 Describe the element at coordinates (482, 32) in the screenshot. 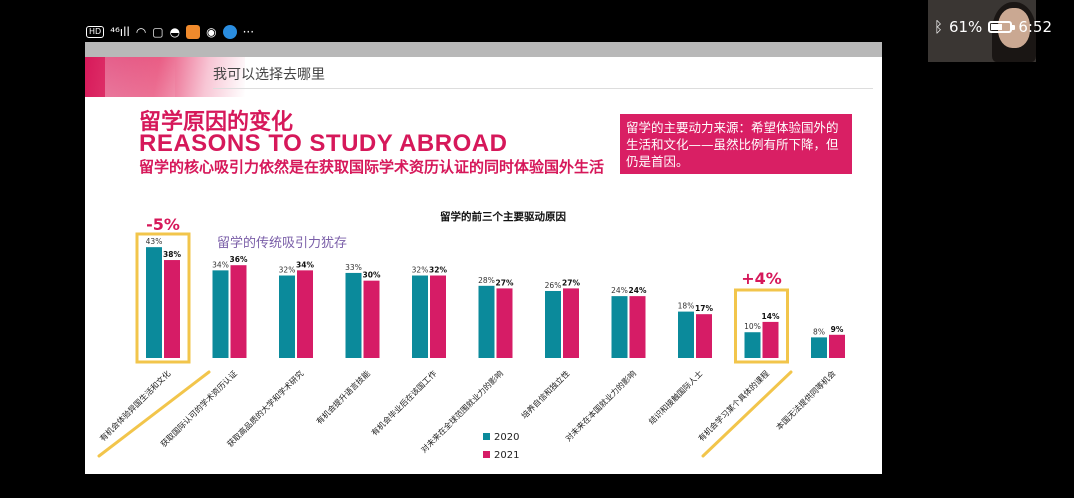

I see `phone-status-bar: HD ⁴⁶ıll ◠ ▢ ◓ ◉ ···` at that location.